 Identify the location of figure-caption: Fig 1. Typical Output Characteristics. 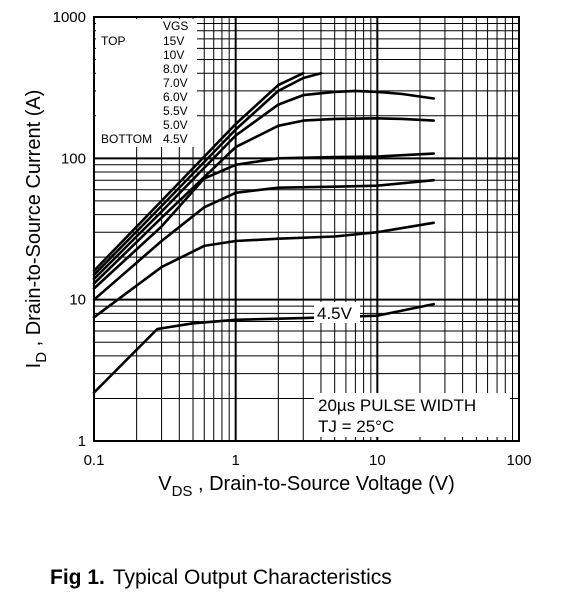
(221, 578).